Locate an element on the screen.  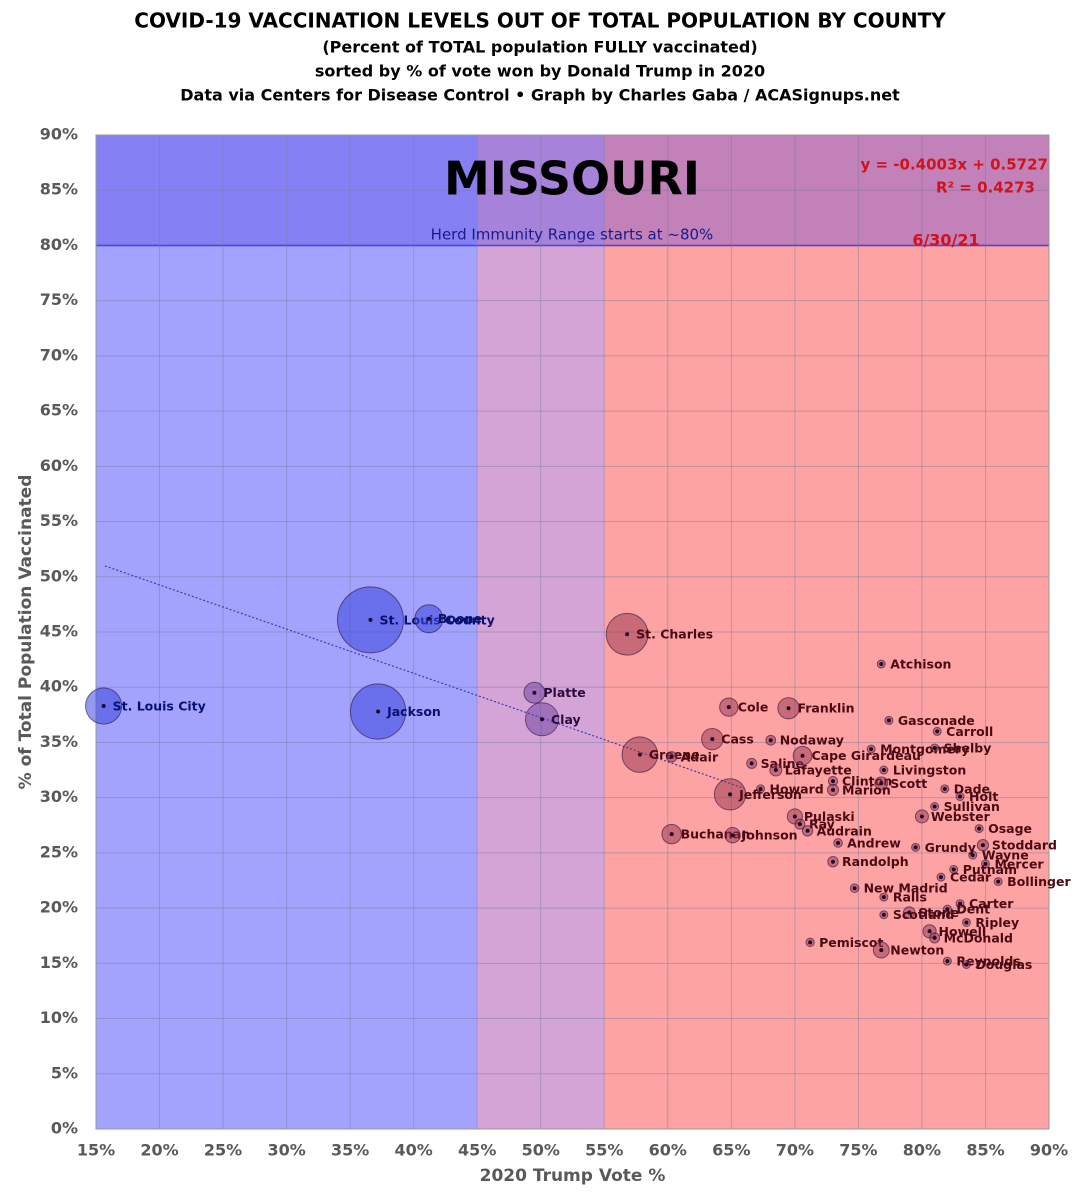
point-label: Franklin is located at coordinates (826, 708).